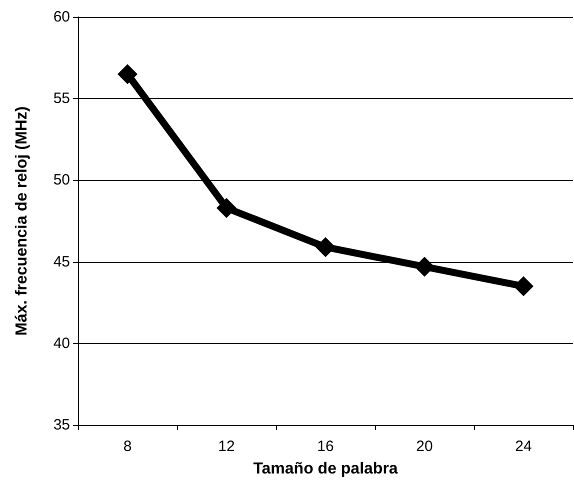 This screenshot has height=489, width=574. Describe the element at coordinates (424, 446) in the screenshot. I see `x-tick-label: 20` at that location.